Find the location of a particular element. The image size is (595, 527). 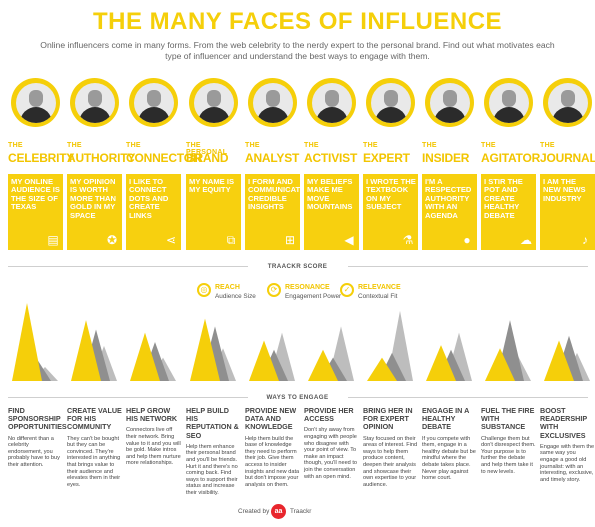

type-quote: I wrote the textbook on my subject is located at coordinates (391, 194).